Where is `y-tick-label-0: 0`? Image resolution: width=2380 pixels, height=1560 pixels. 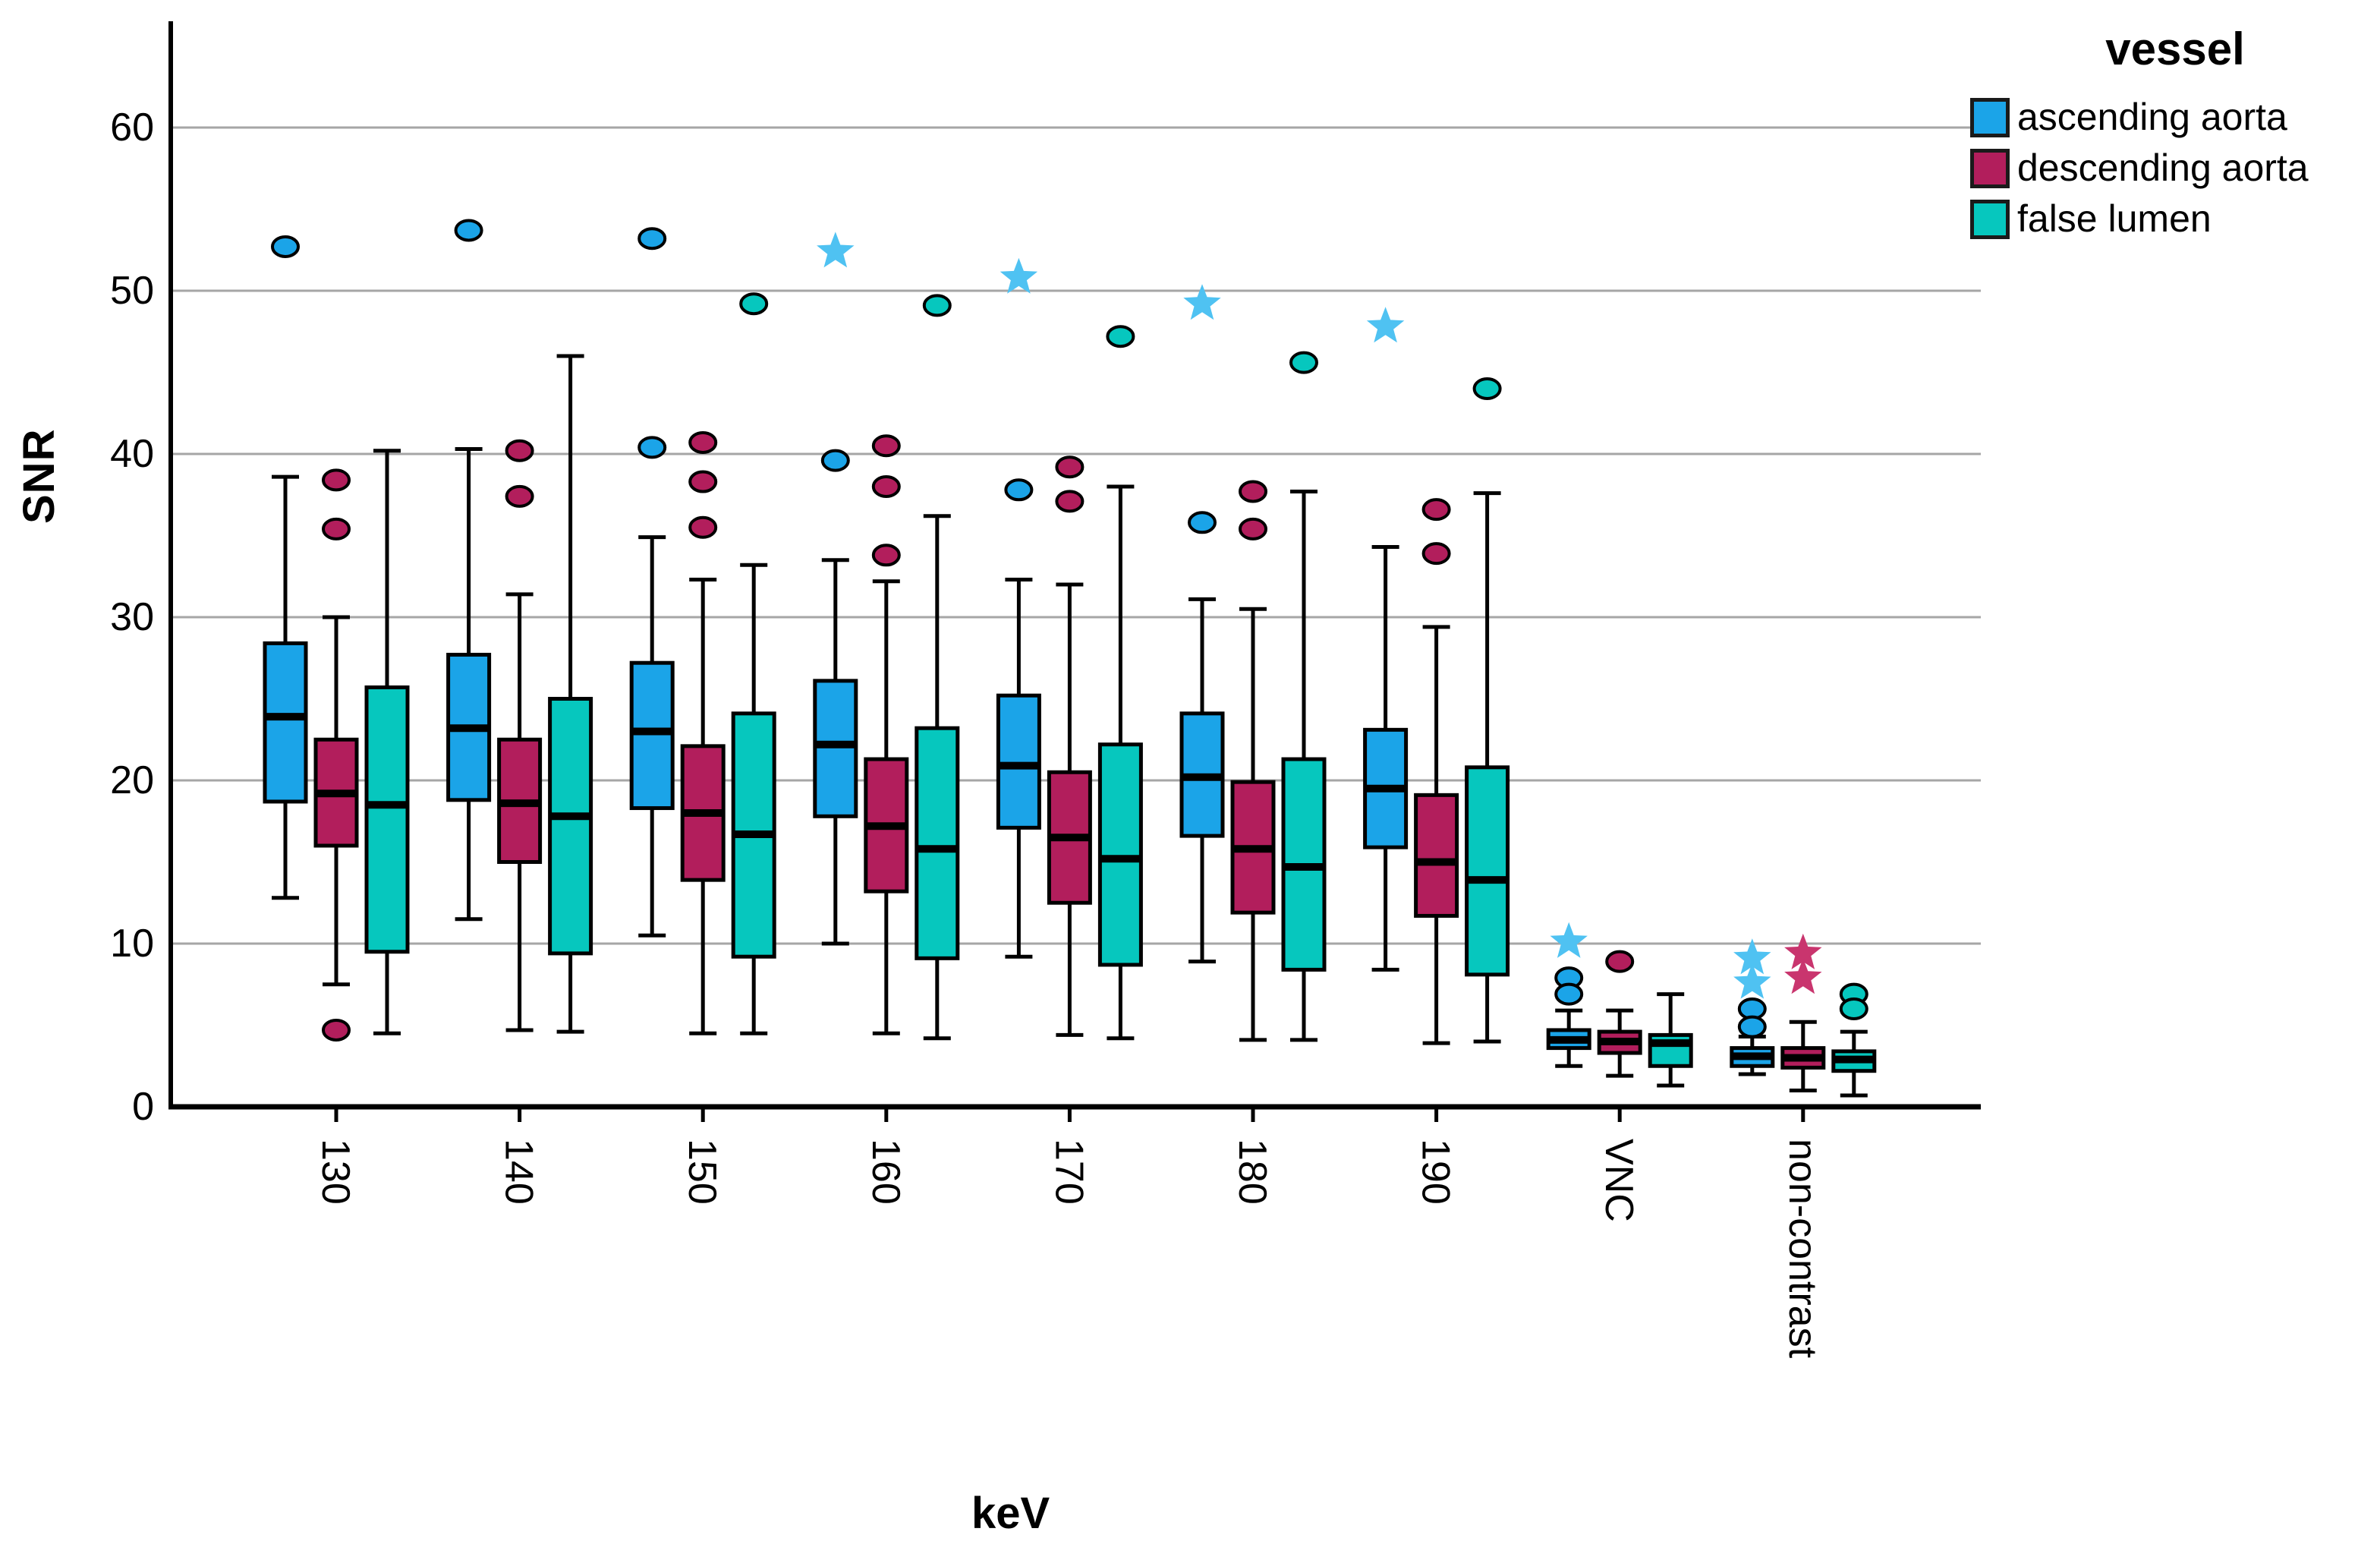 y-tick-label-0: 0 is located at coordinates (143, 1107).